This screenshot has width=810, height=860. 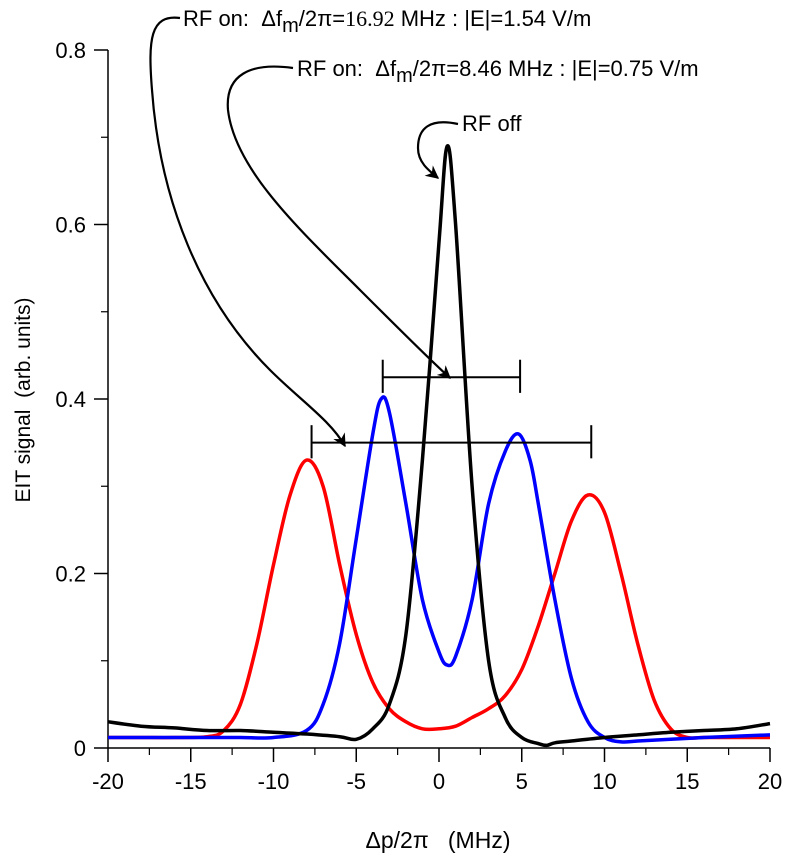 I want to click on x-tick-label: -10, so click(x=274, y=781).